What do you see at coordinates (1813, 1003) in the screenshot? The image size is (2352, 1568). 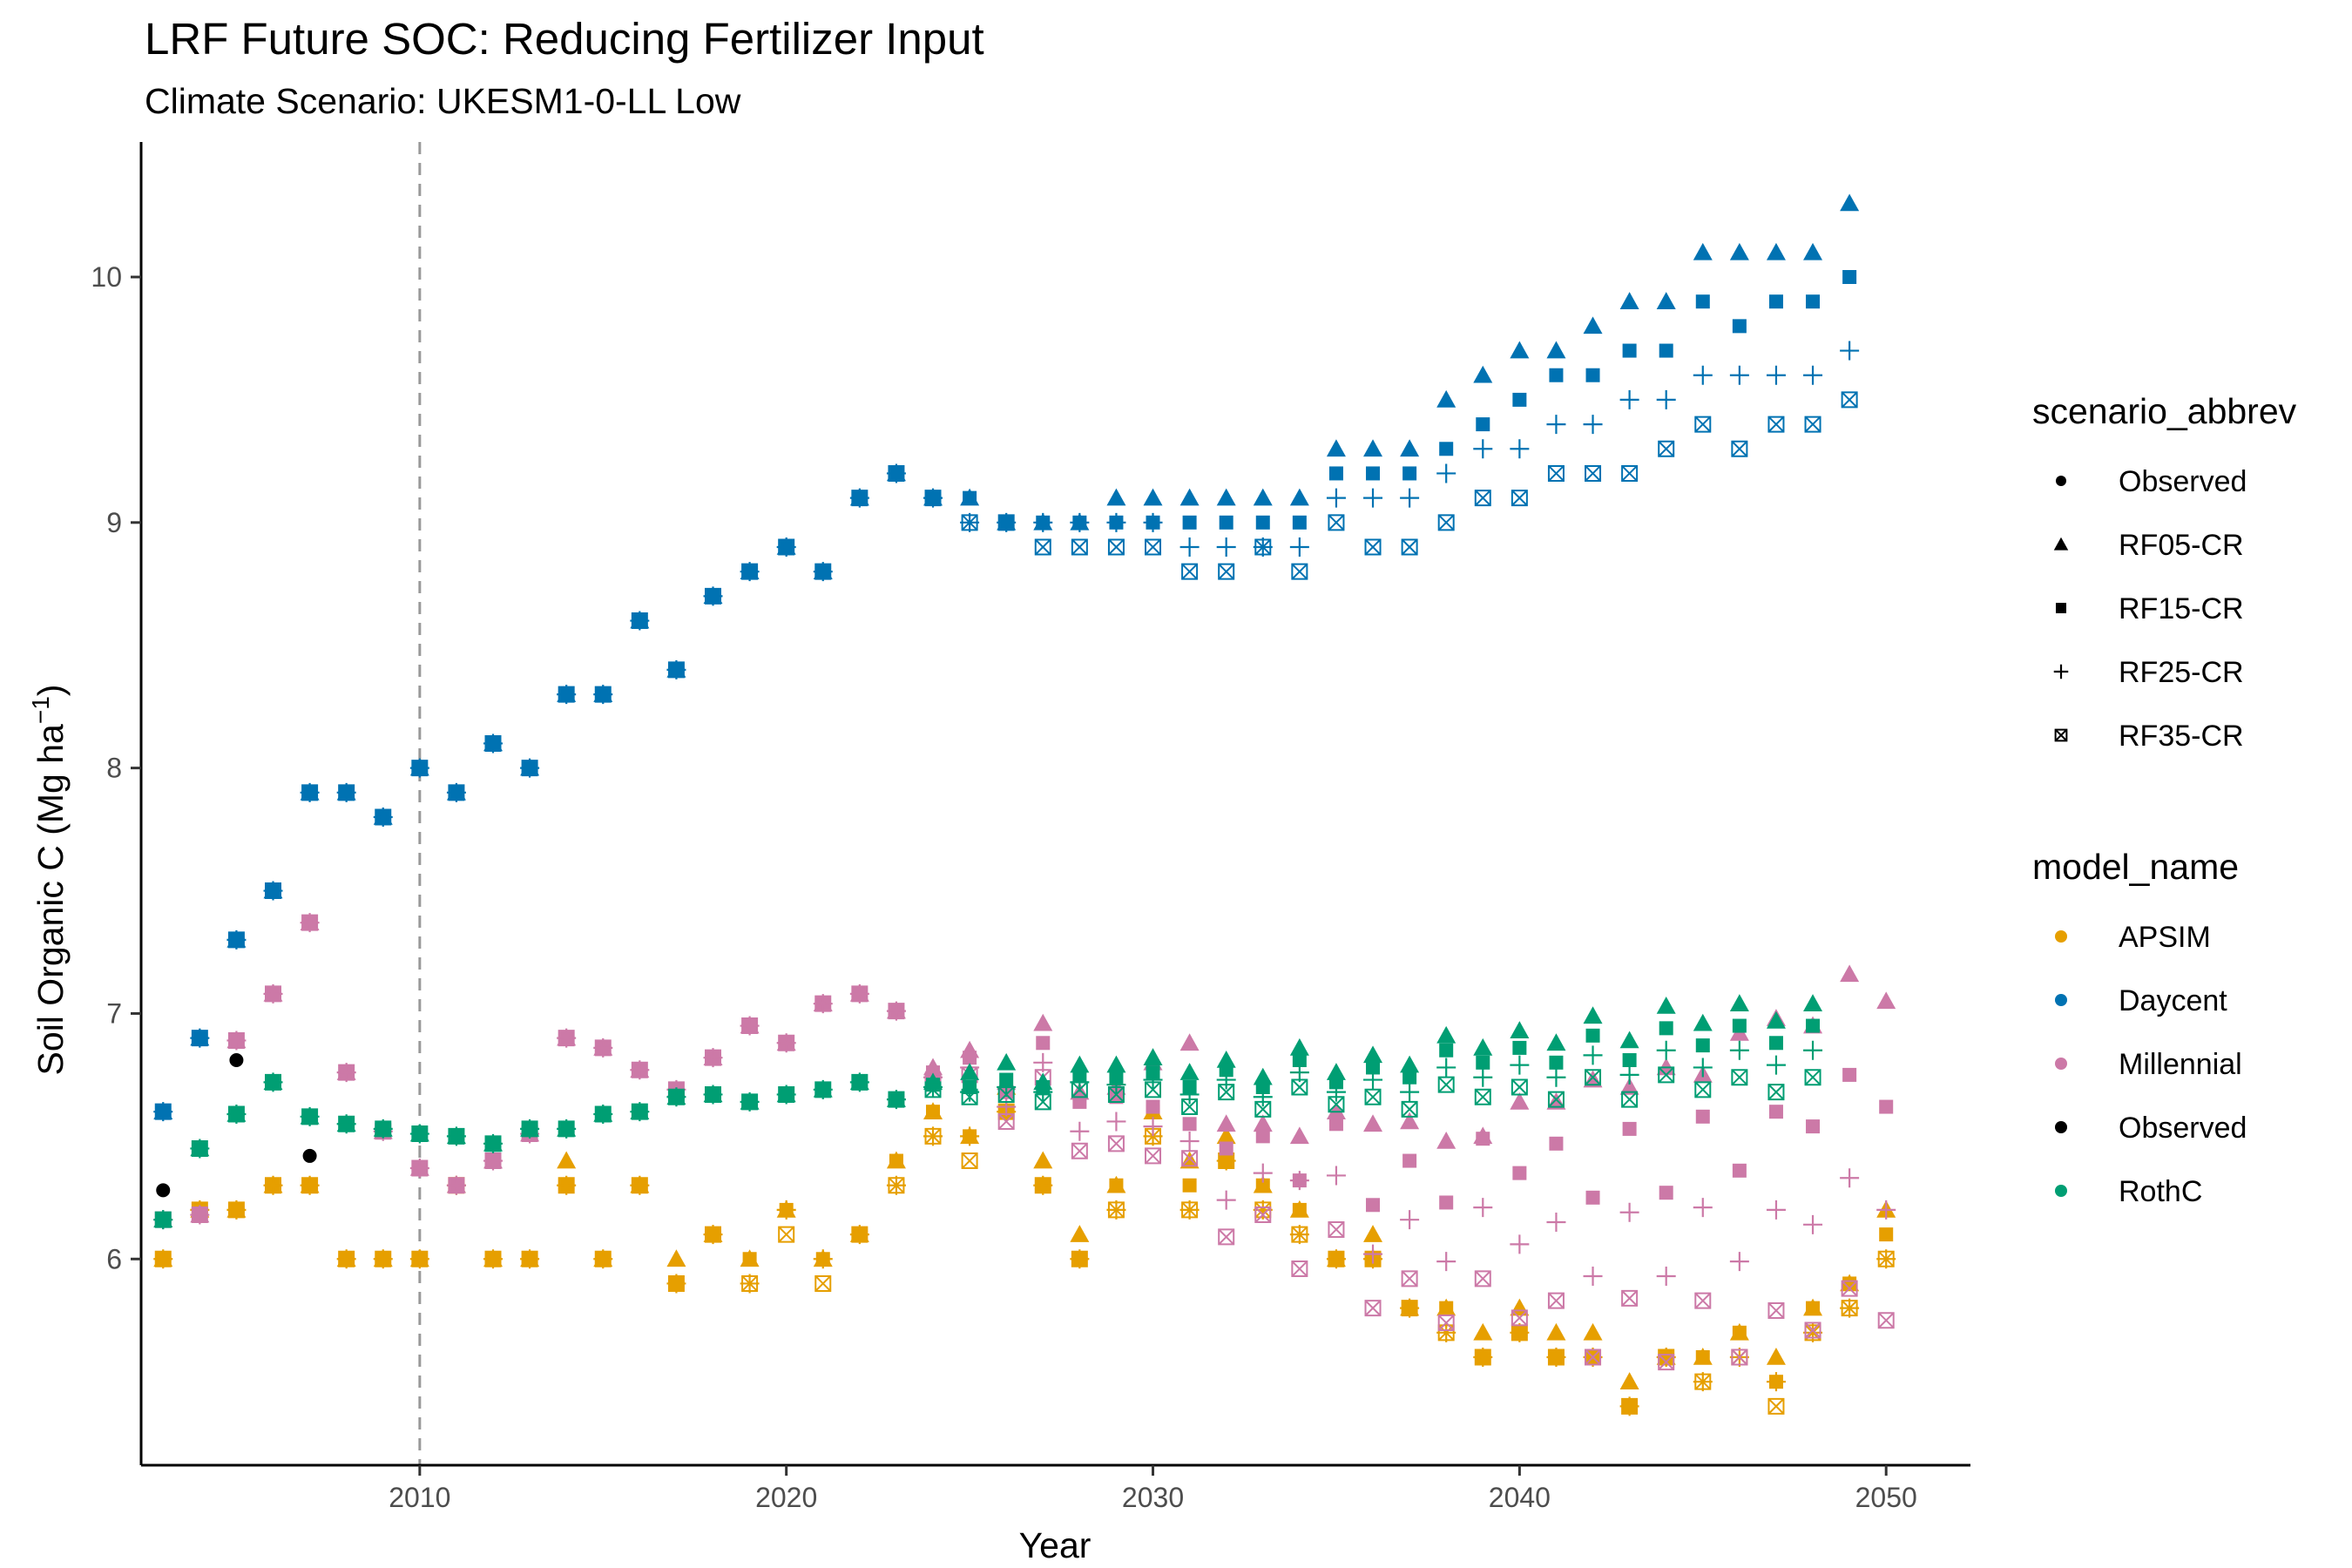 I see `point-rothc-rf05-cr-2048` at bounding box center [1813, 1003].